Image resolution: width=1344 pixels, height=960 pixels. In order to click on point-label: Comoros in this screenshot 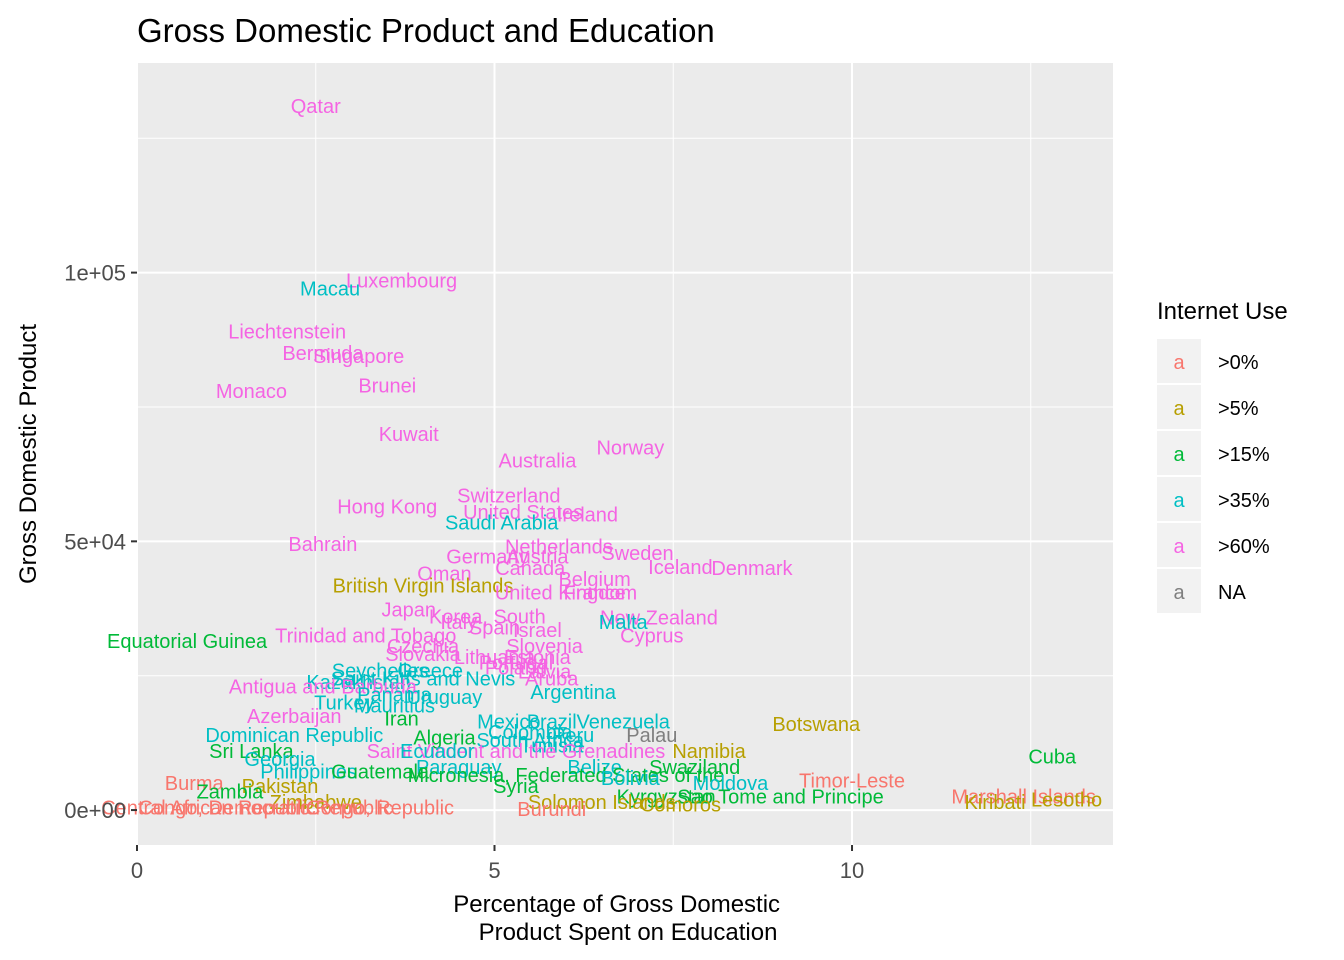, I will do `click(680, 806)`.